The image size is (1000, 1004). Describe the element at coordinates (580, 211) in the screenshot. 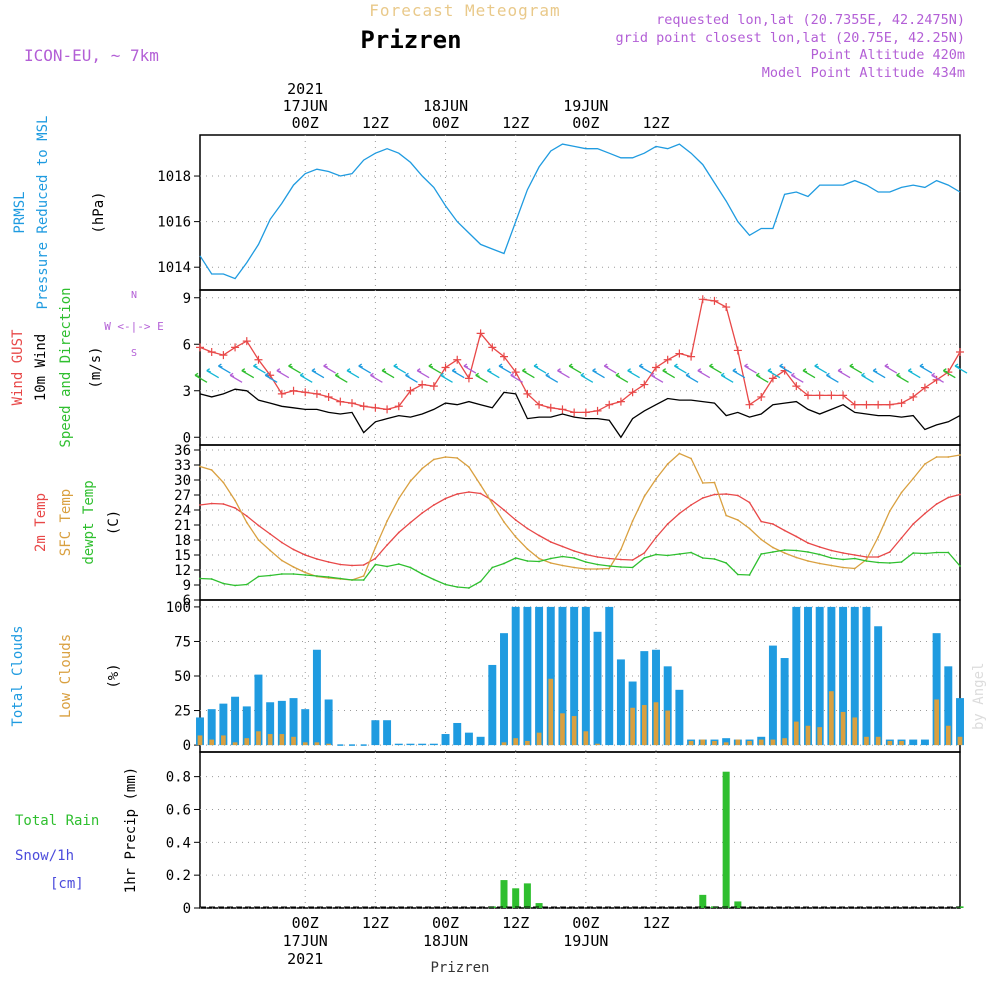

I see `pressure-series-prmsl` at that location.